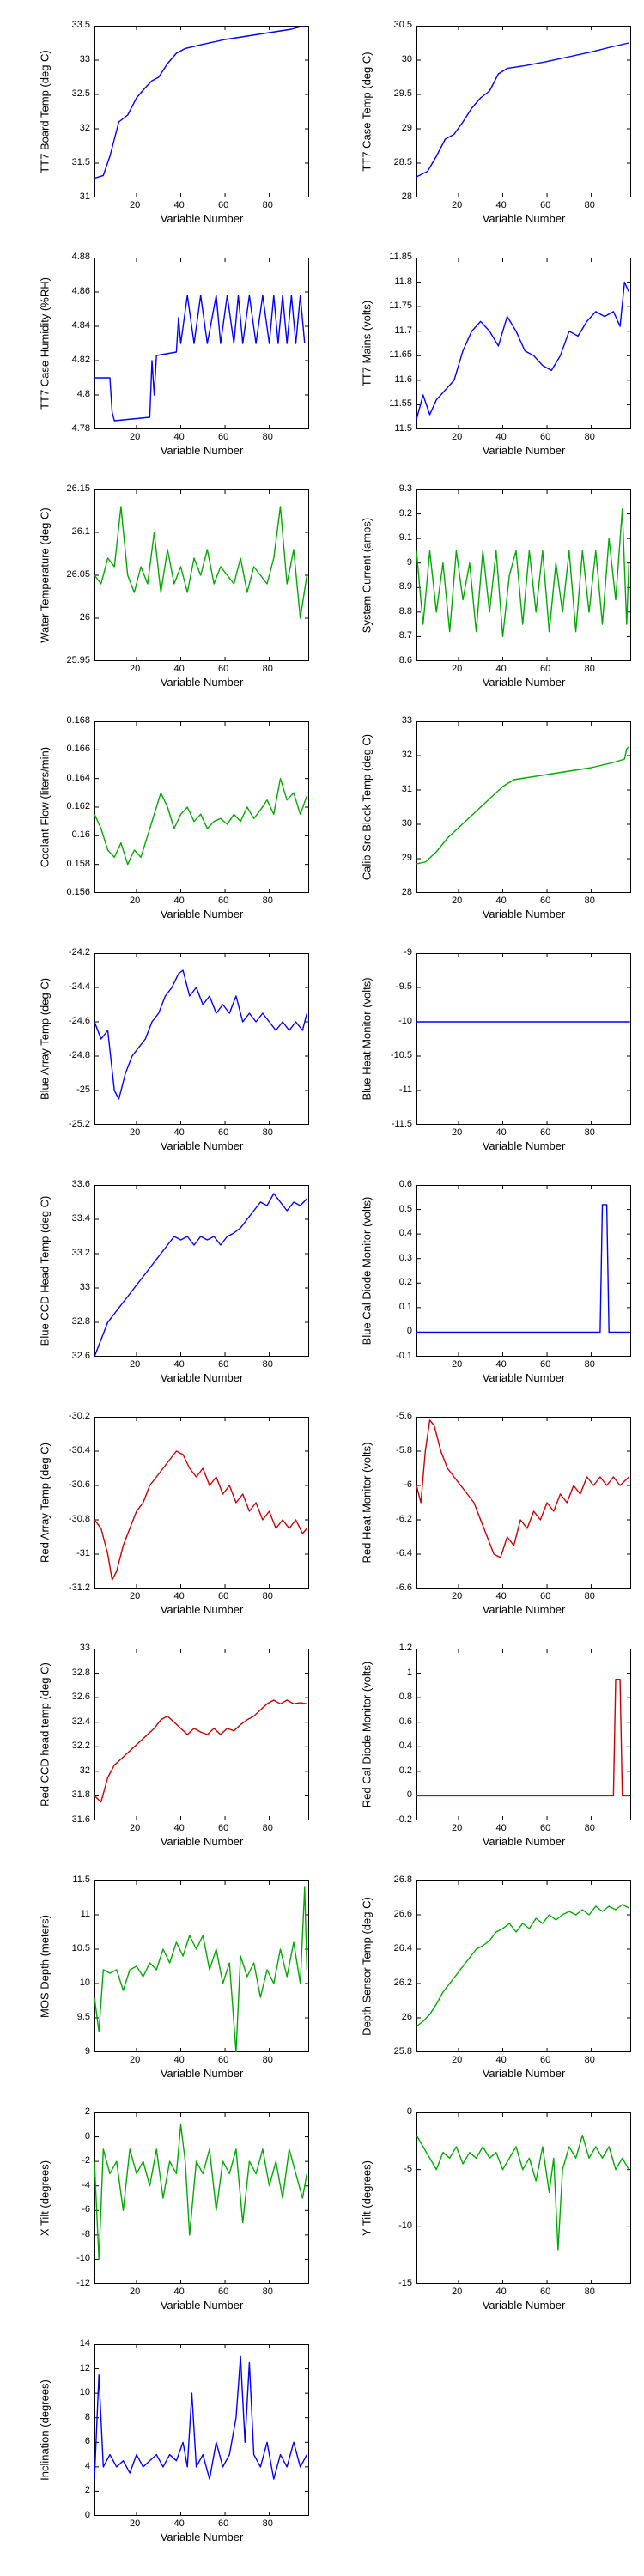 The image size is (644, 2576). I want to click on y-tick-label: 4.86, so click(80, 291).